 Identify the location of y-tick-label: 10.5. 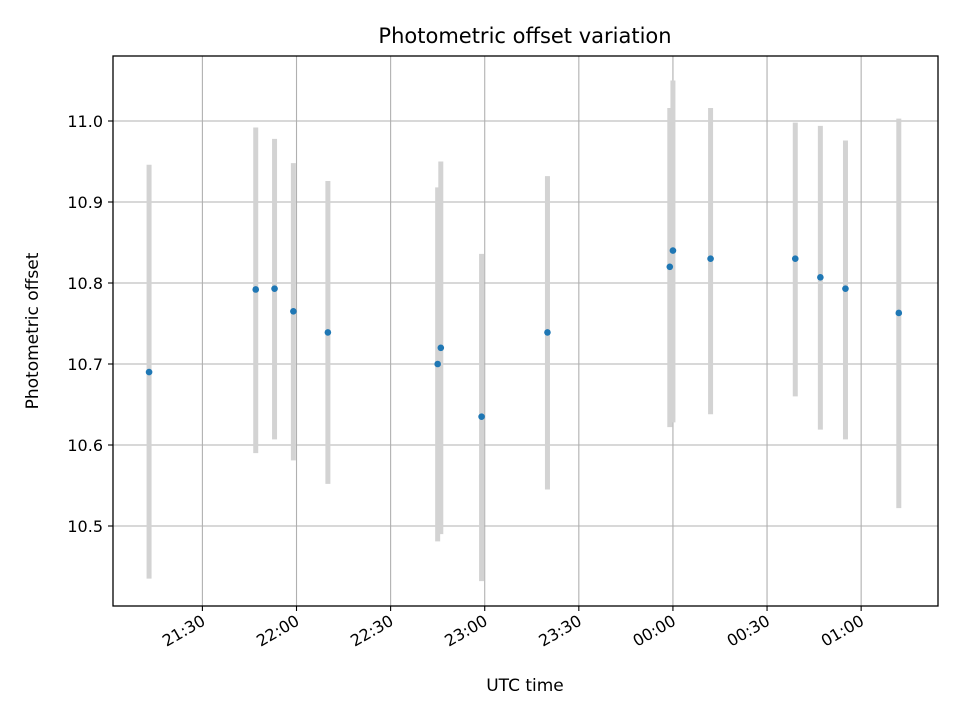
(85, 526).